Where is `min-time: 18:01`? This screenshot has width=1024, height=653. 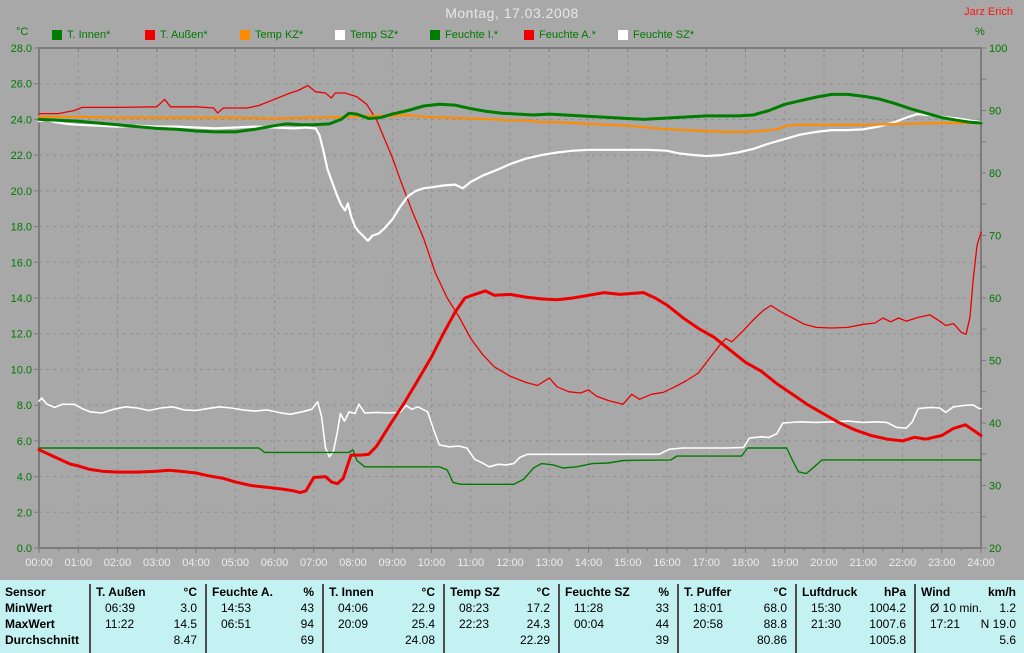 min-time: 18:01 is located at coordinates (708, 608).